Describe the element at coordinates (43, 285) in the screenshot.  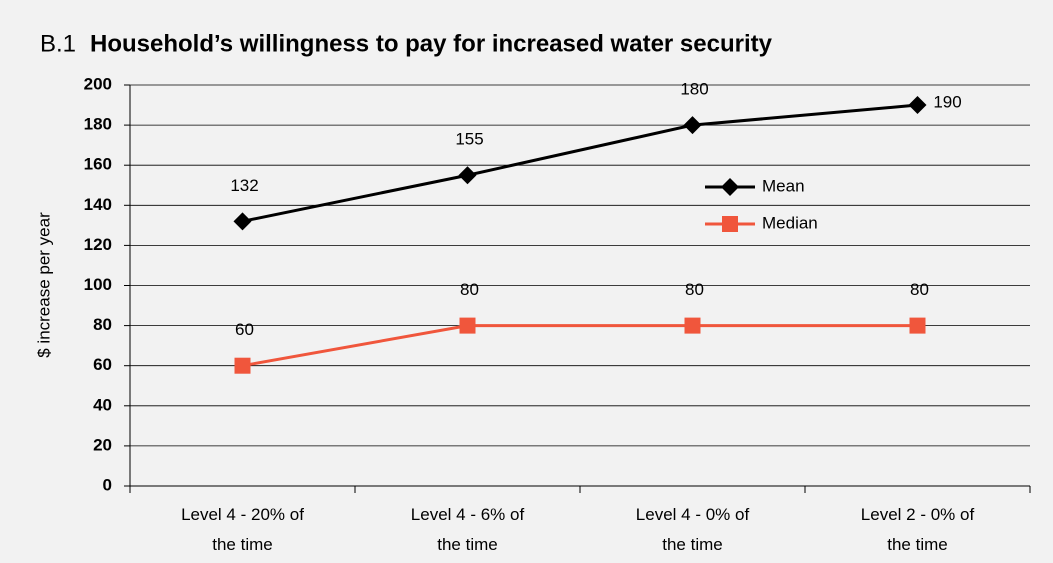
I see `y-axis-label: $ increase per year` at that location.